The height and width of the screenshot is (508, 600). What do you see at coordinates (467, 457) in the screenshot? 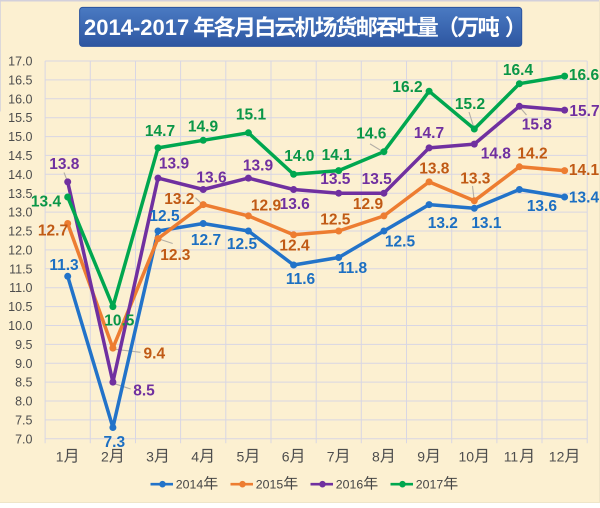
I see `svg-text: 10` at bounding box center [467, 457].